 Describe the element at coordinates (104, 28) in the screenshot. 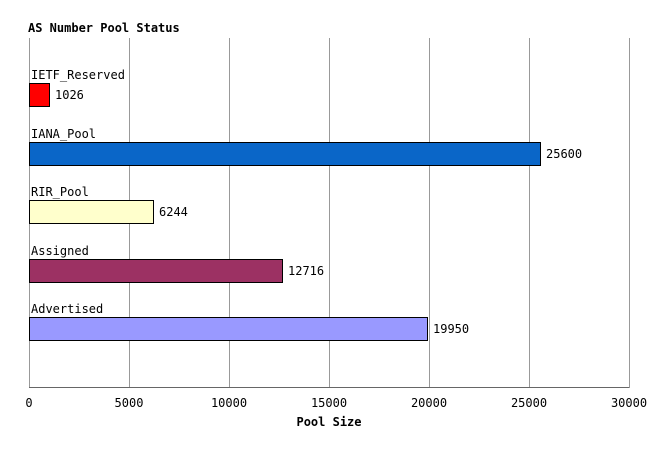

I see `chart-title: AS Number Pool Status` at that location.